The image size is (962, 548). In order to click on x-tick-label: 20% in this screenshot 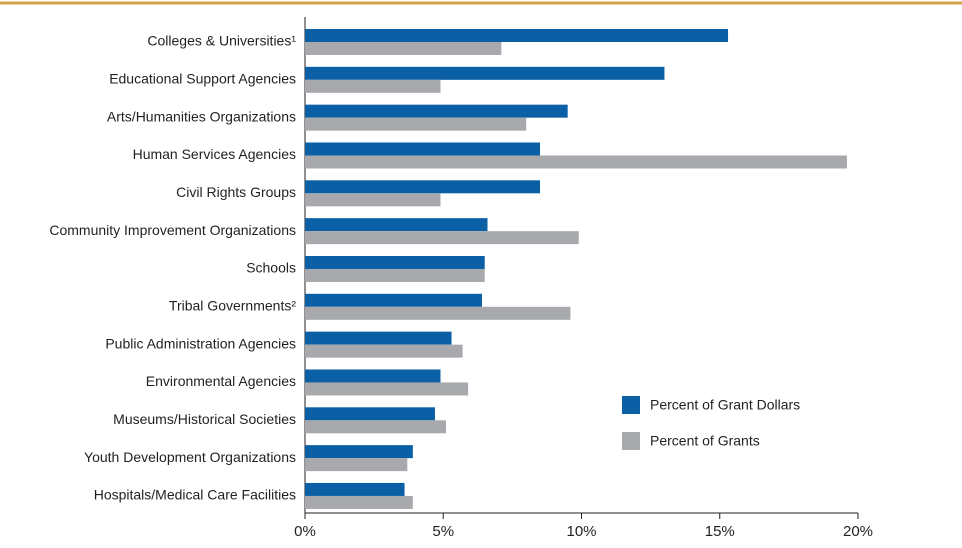, I will do `click(858, 531)`.